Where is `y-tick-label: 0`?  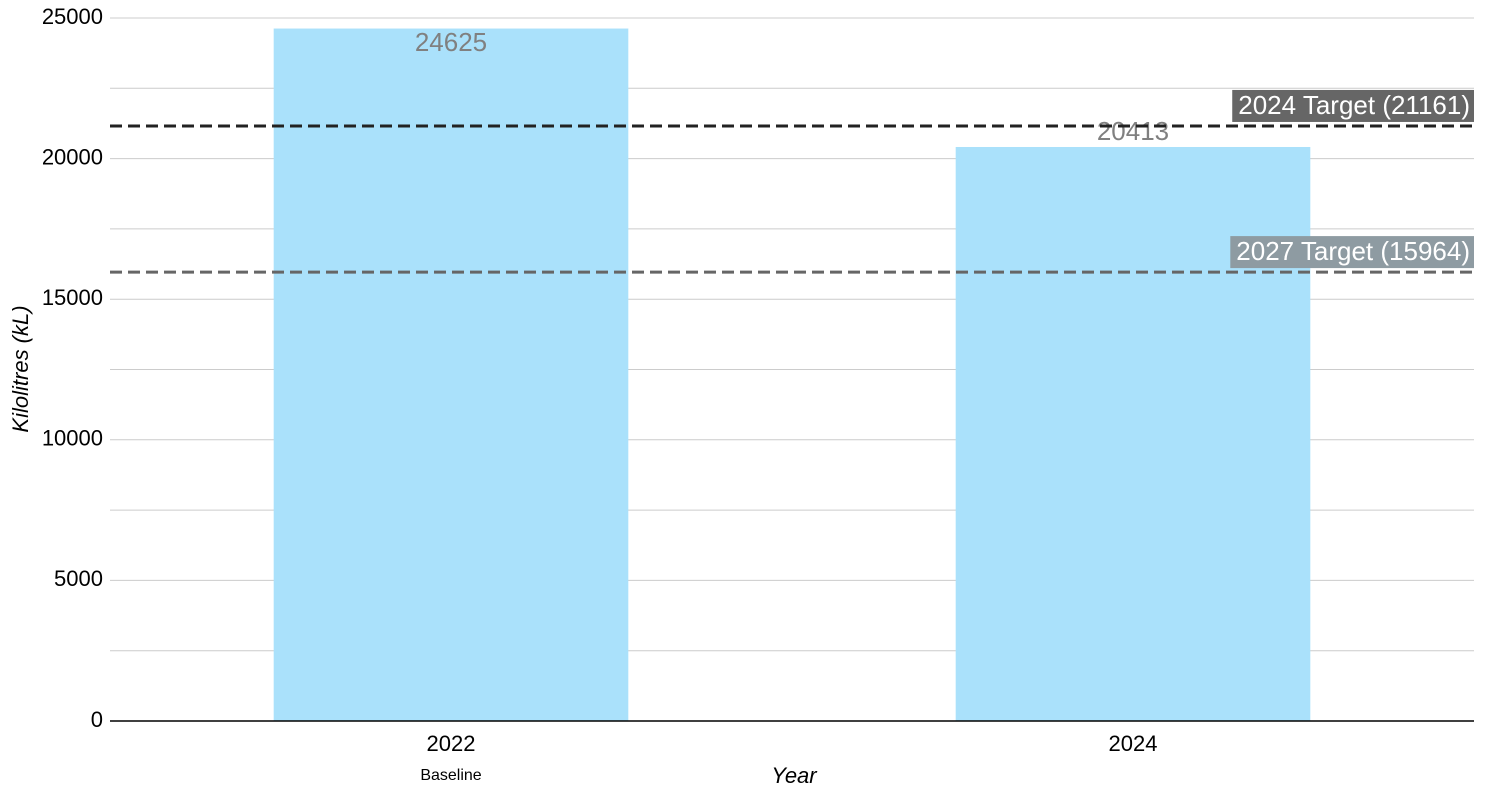 y-tick-label: 0 is located at coordinates (97, 719).